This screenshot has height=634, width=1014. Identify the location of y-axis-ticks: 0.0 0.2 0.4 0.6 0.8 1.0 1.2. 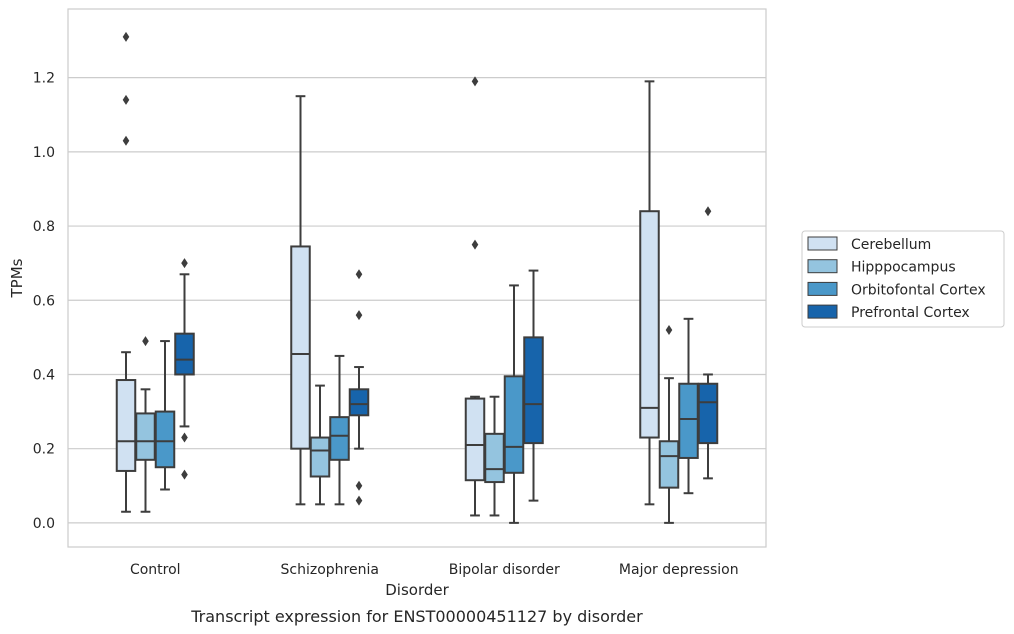
(44, 301).